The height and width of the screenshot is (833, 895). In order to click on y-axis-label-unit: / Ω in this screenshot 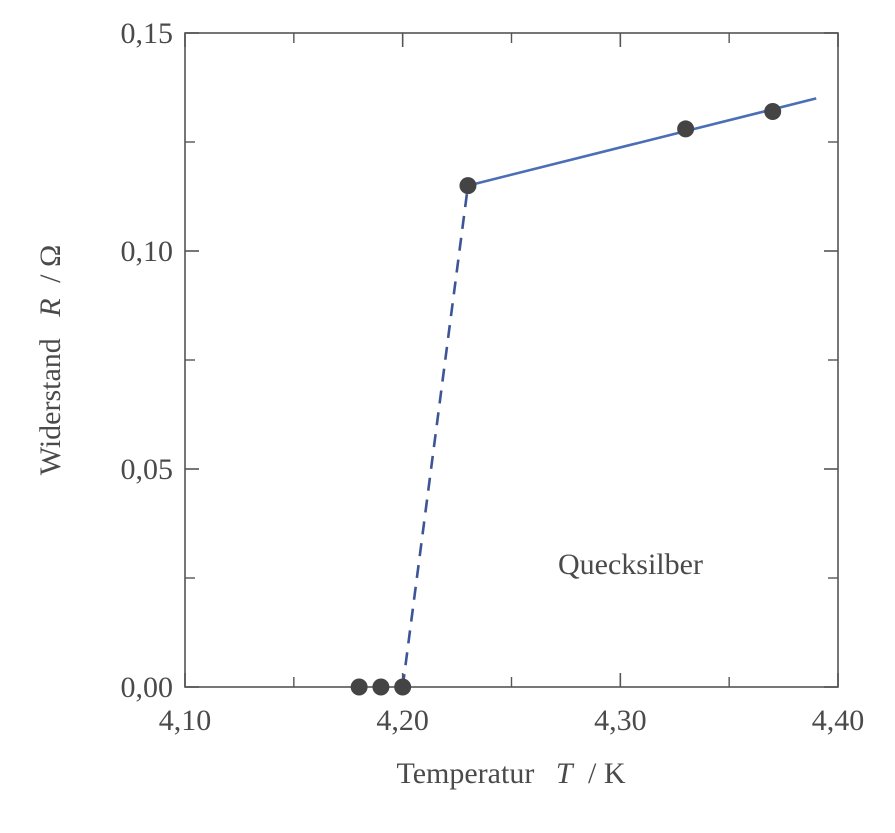, I will do `click(50, 264)`.